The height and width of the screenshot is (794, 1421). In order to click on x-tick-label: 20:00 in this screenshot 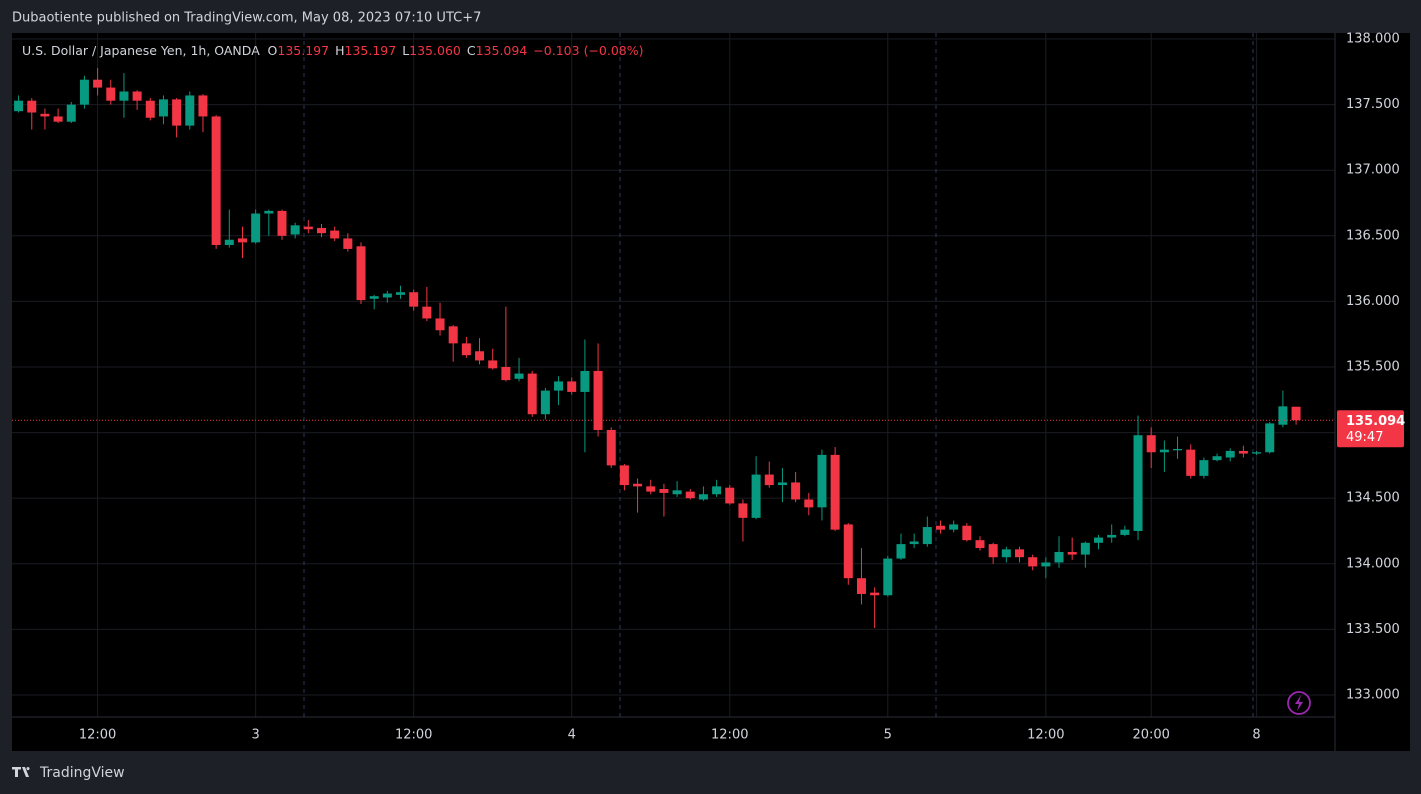, I will do `click(1150, 735)`.